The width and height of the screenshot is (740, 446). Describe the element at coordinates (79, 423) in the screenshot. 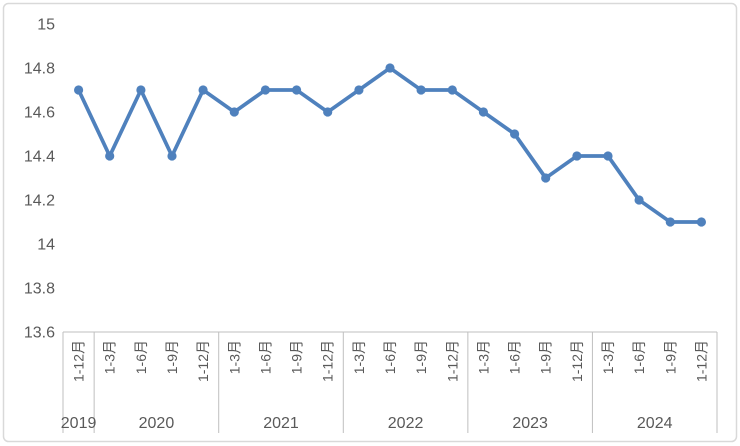

I see `x-axis-year-label: 2019` at that location.